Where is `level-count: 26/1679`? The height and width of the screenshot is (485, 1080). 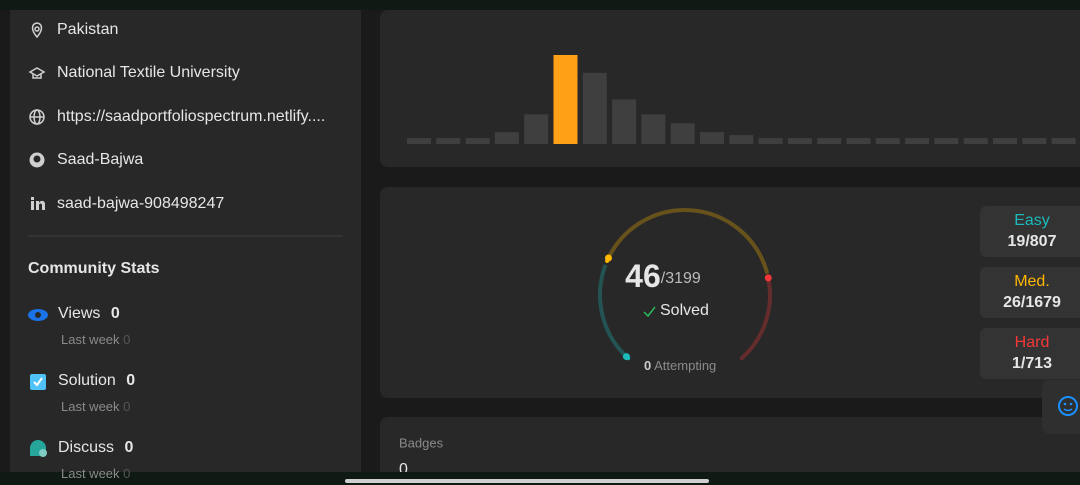 level-count: 26/1679 is located at coordinates (1032, 302).